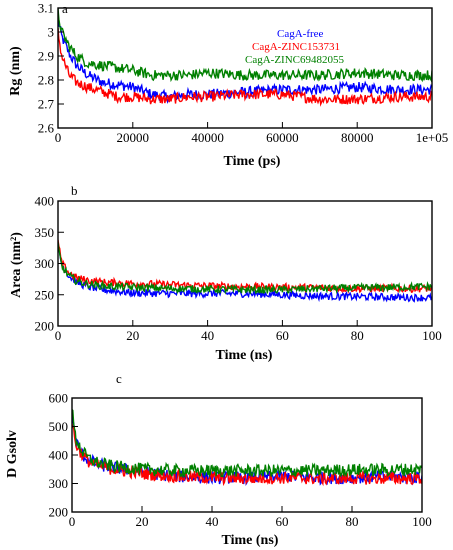 The image size is (453, 550). What do you see at coordinates (250, 540) in the screenshot?
I see `panel-c-xlabel: Time (ns)` at bounding box center [250, 540].